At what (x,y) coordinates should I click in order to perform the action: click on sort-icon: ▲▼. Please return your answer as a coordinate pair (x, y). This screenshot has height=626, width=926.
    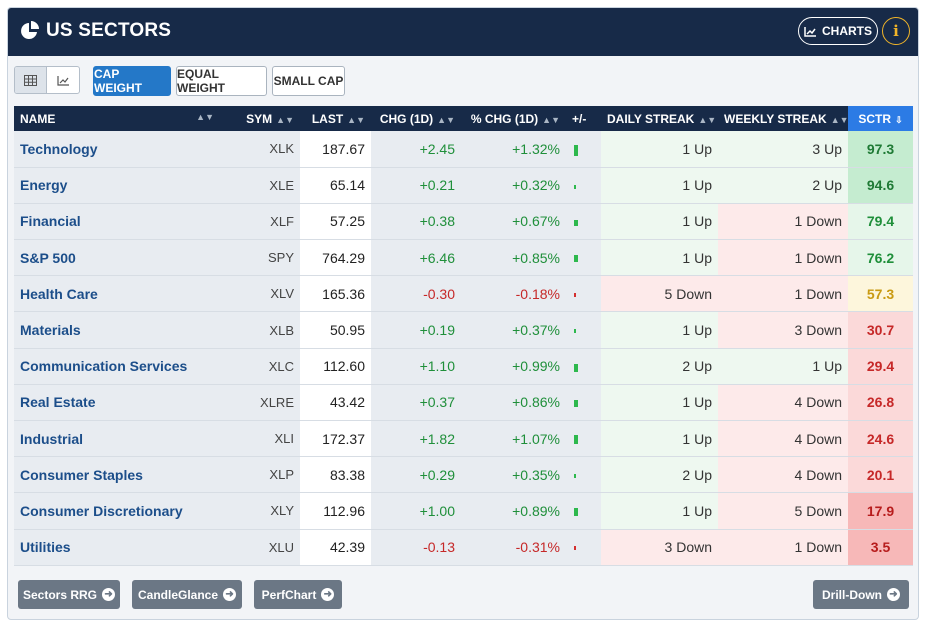
    Looking at the image, I should click on (707, 119).